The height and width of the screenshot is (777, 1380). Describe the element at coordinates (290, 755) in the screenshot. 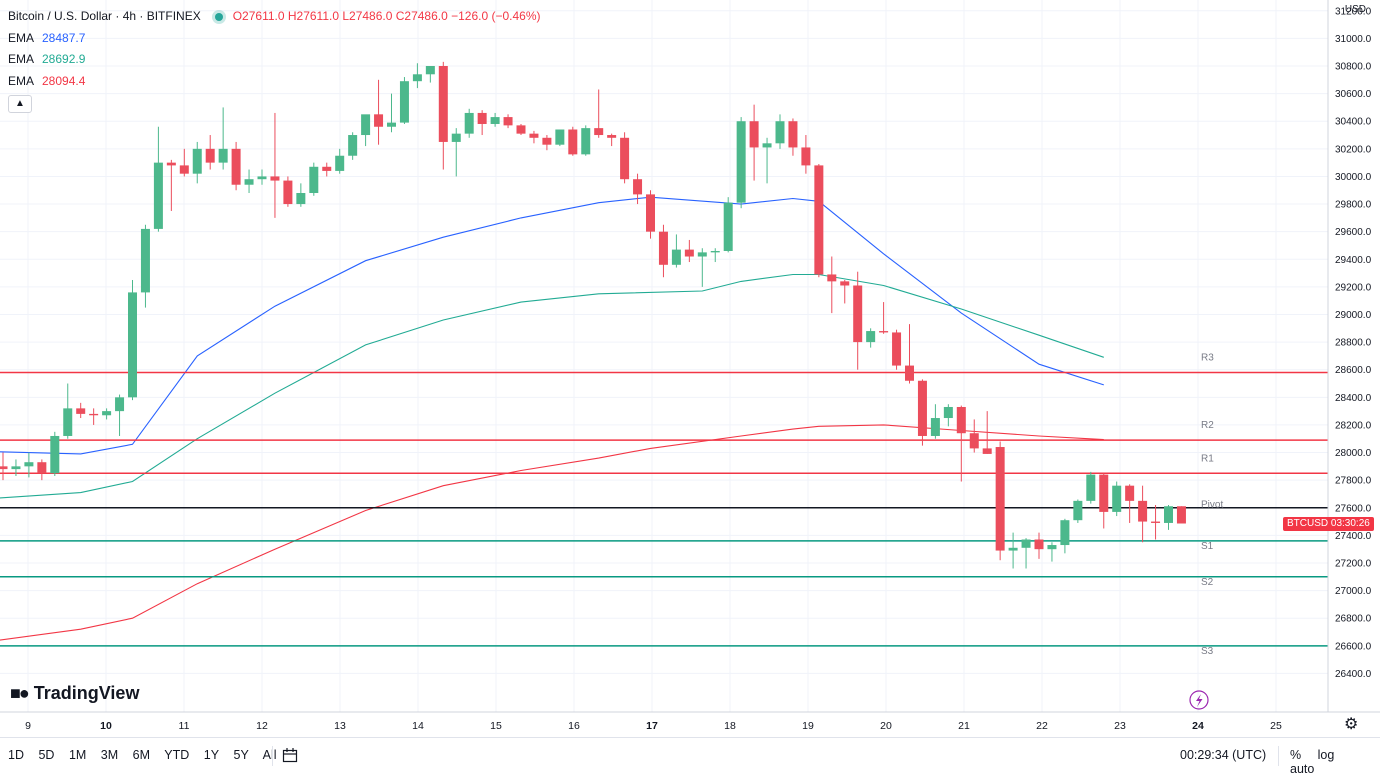

I see `calendar-goto-icon` at that location.